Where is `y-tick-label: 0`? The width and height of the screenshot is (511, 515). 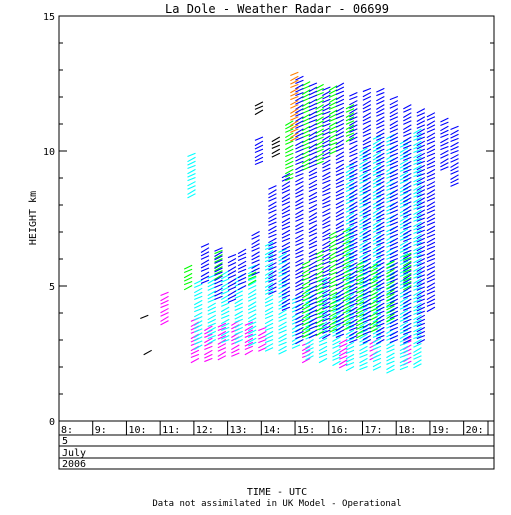
y-tick-label: 0 is located at coordinates (52, 422).